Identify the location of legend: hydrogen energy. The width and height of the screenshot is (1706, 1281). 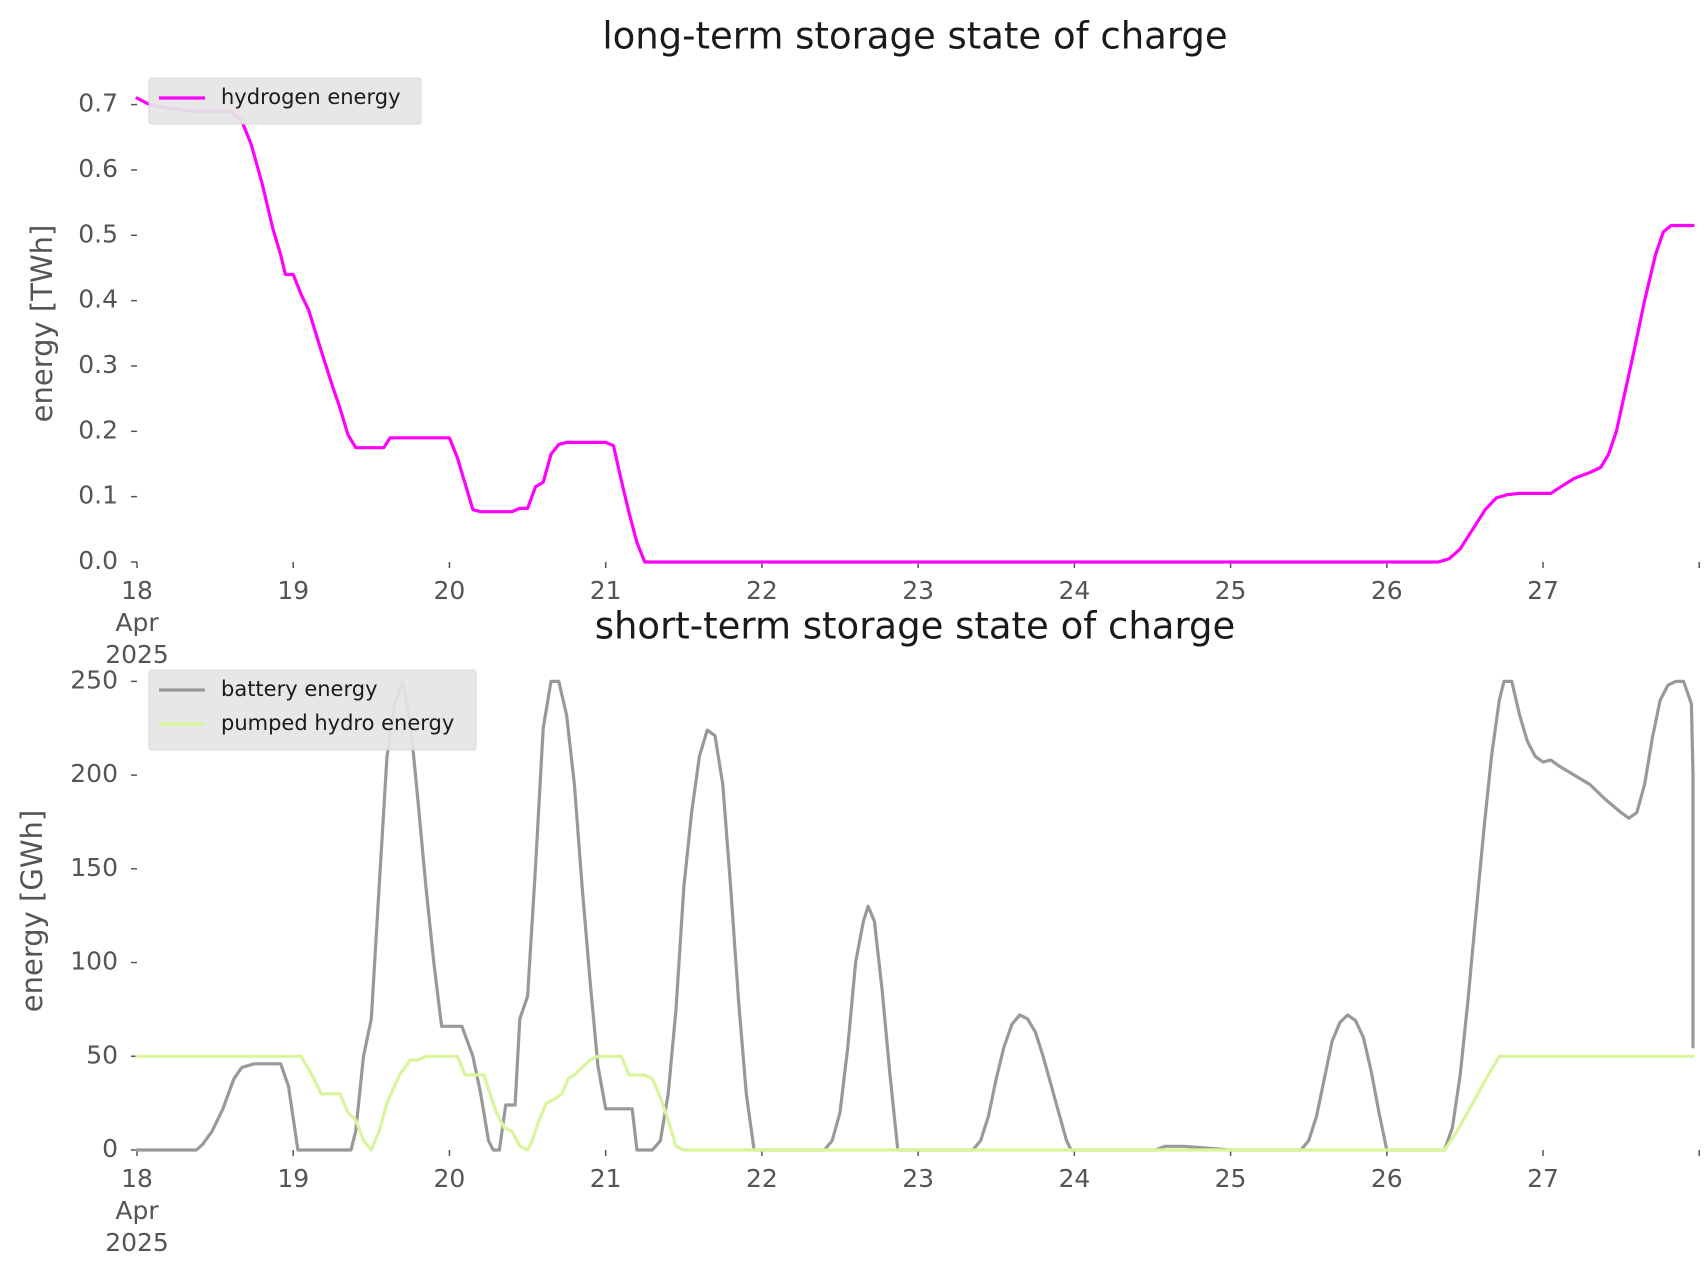
(285, 101).